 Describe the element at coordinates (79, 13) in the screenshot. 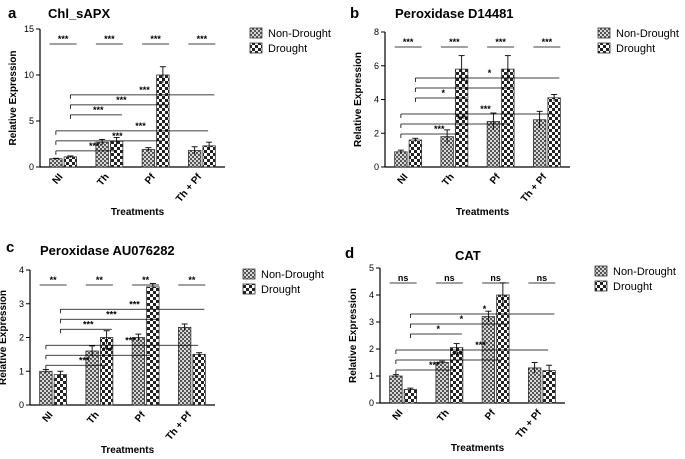

I see `panel-title: Chl_sAPX` at that location.